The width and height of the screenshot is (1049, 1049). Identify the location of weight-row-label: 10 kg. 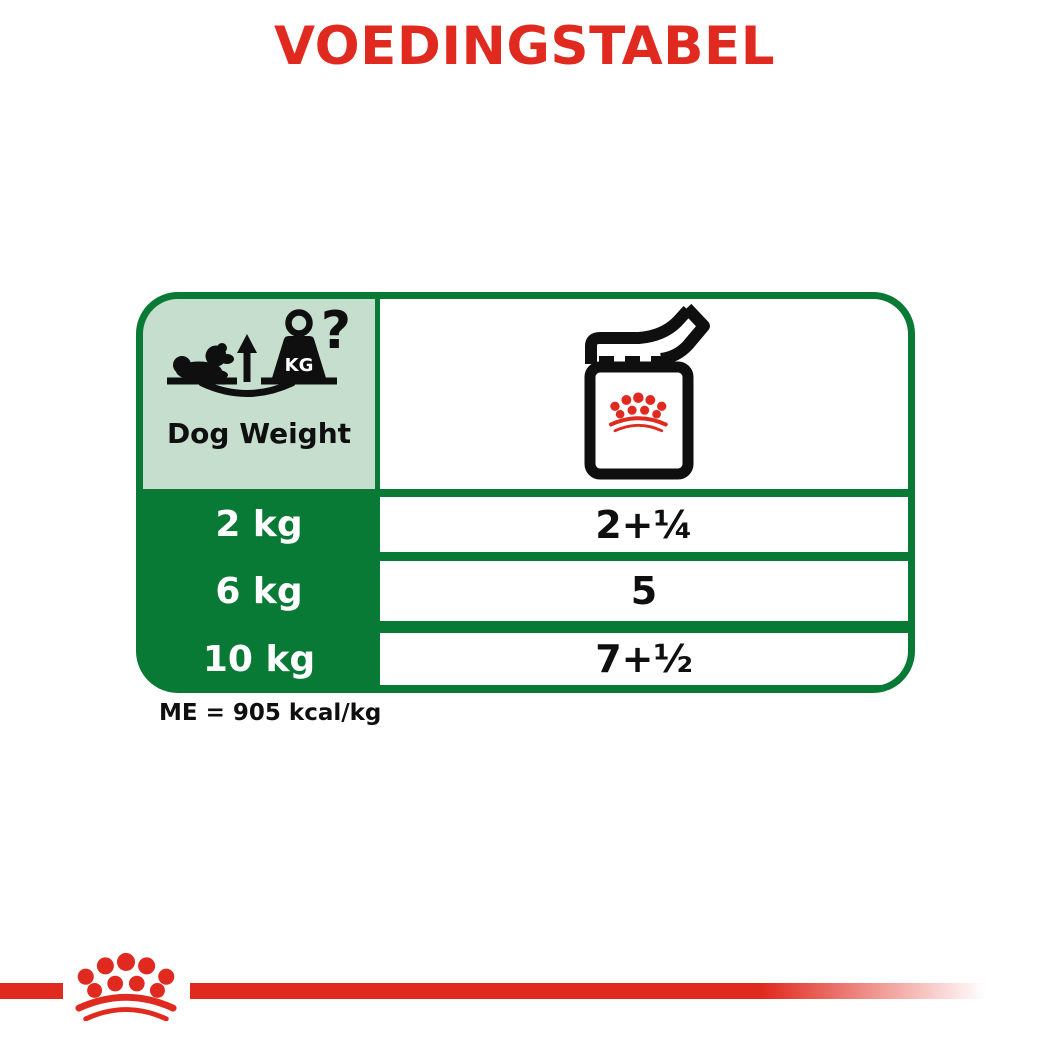
(259, 659).